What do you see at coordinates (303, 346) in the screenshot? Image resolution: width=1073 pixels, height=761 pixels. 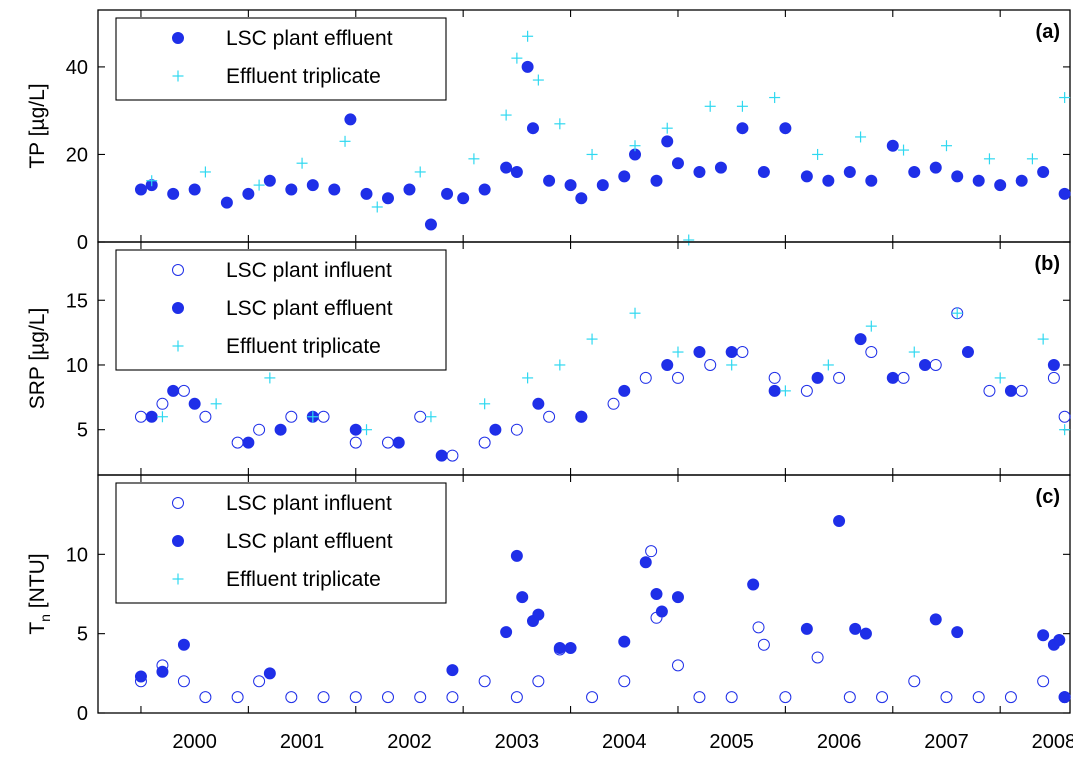 I see `legend-label-2-2: Effluent triplicate` at bounding box center [303, 346].